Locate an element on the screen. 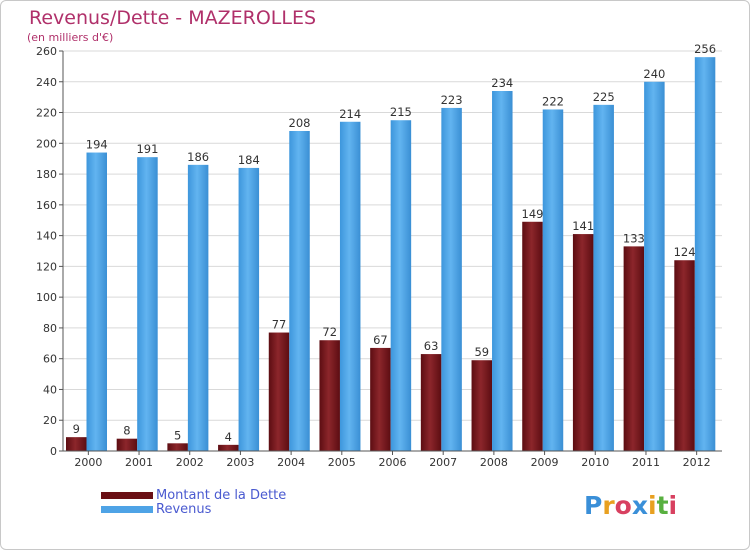  x-tick-label: 2012 is located at coordinates (697, 462).